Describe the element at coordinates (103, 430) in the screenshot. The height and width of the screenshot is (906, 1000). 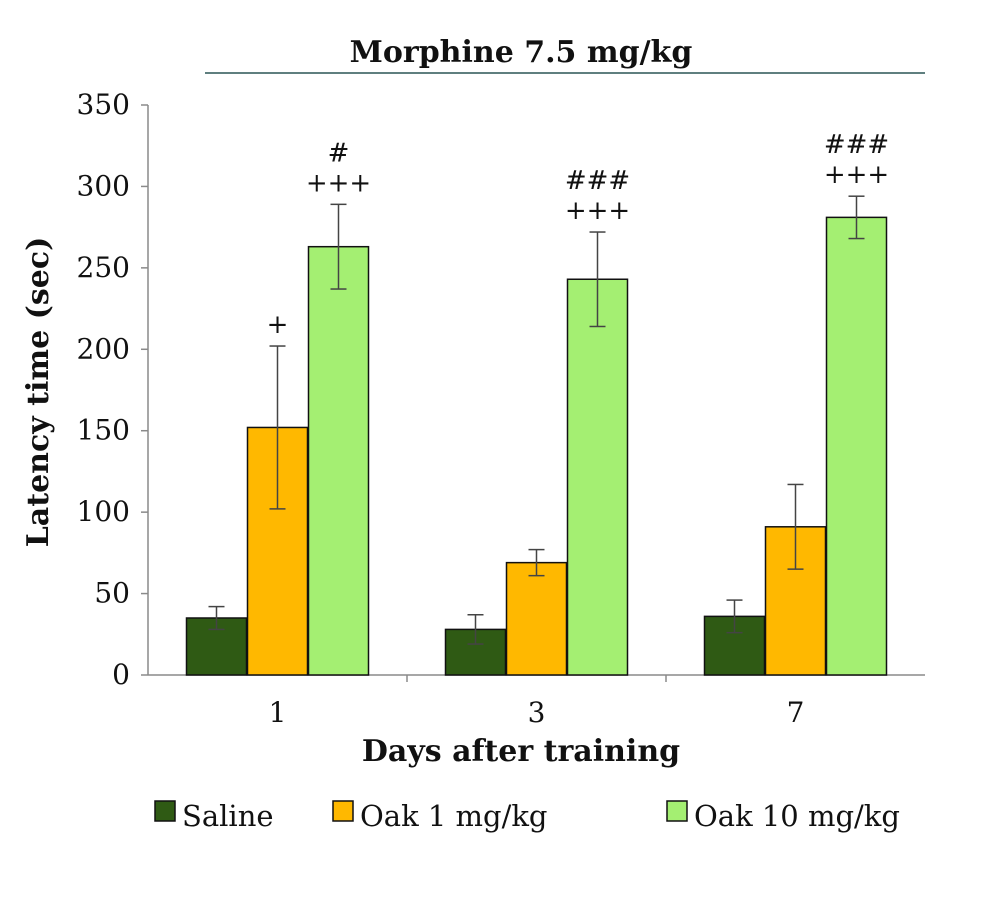
I see `y-tick-label: 150` at that location.